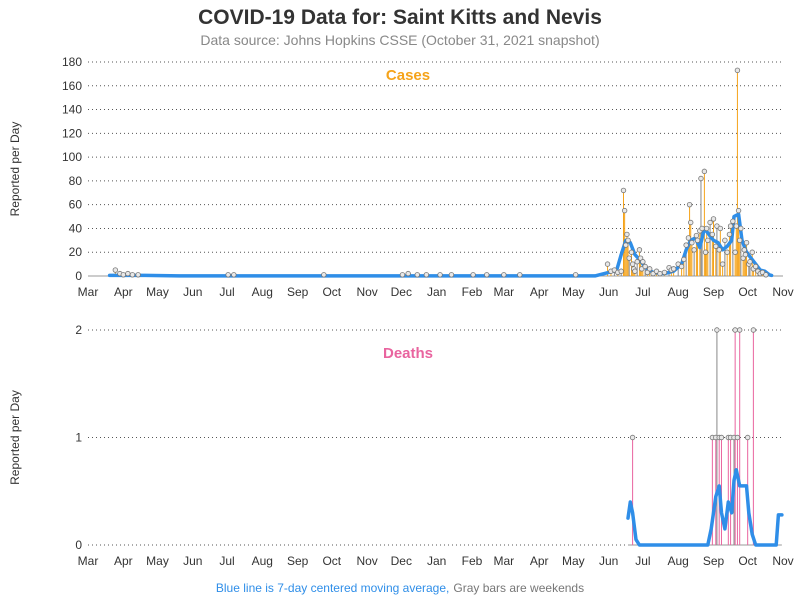 This screenshot has height=600, width=800. Describe the element at coordinates (72, 110) in the screenshot. I see `y-tick-label: 140` at that location.